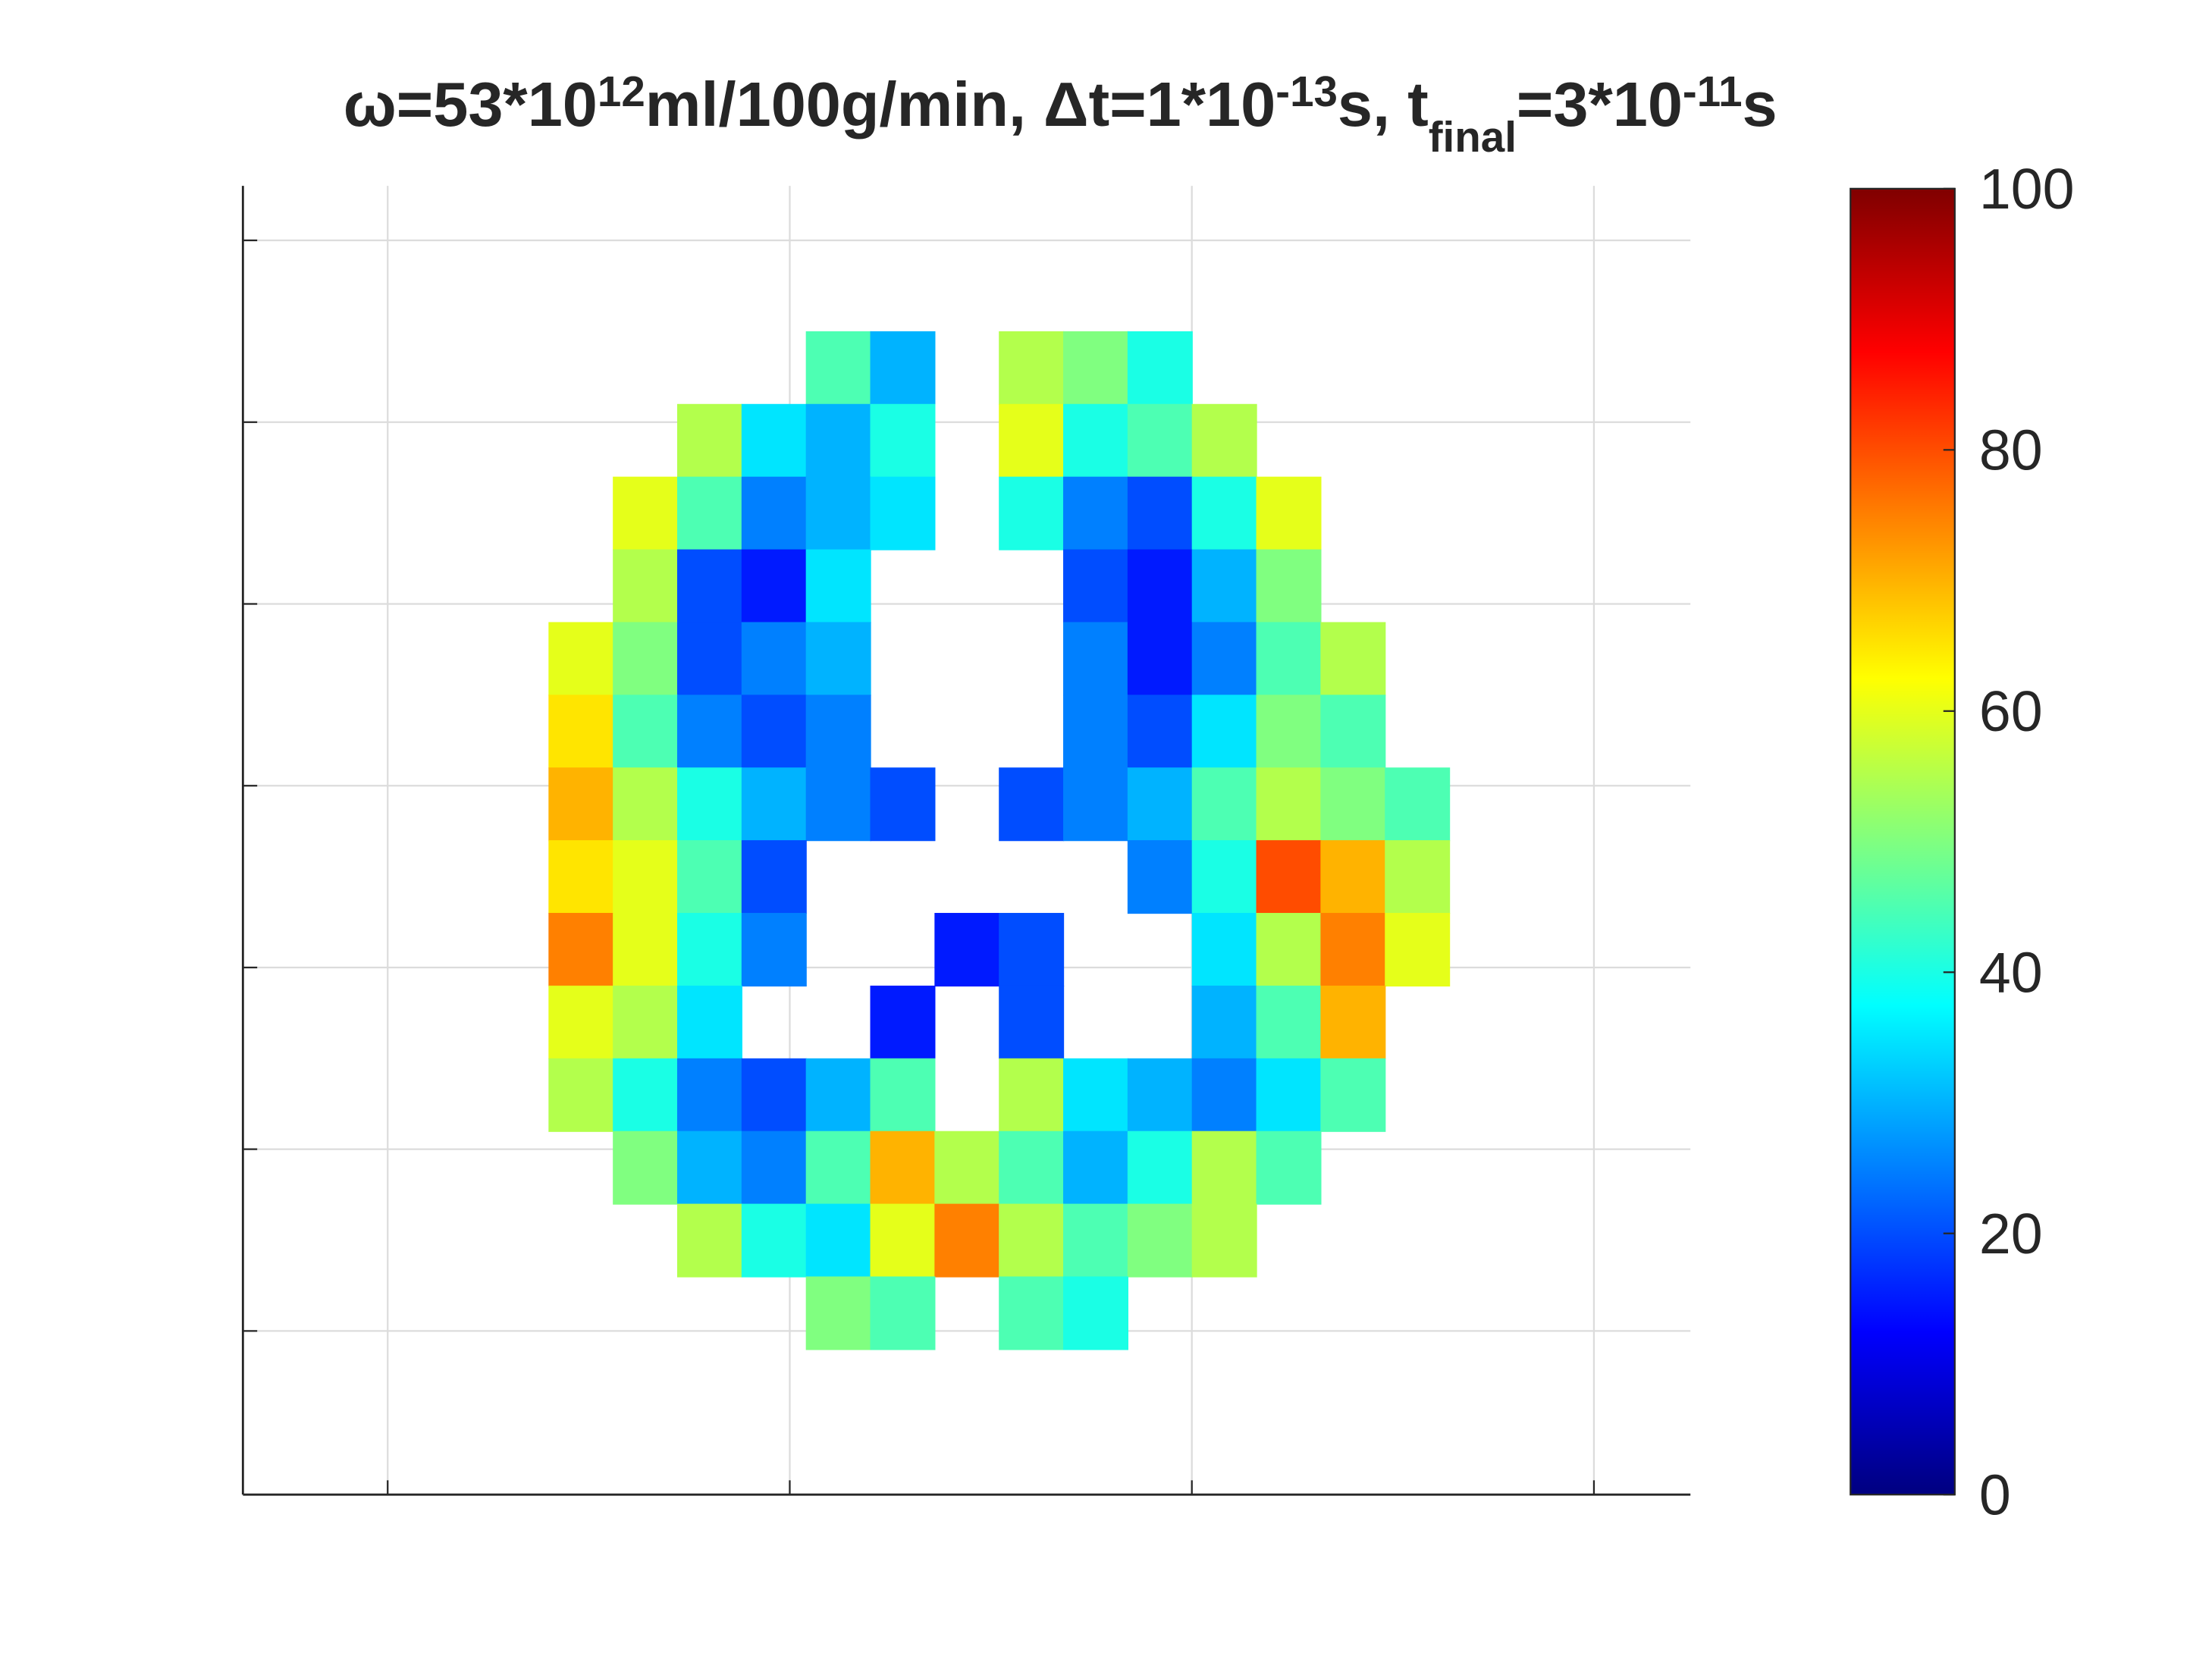 The image size is (2212, 1659). Describe the element at coordinates (1383, 104) in the screenshot. I see `title-part: s, t` at that location.